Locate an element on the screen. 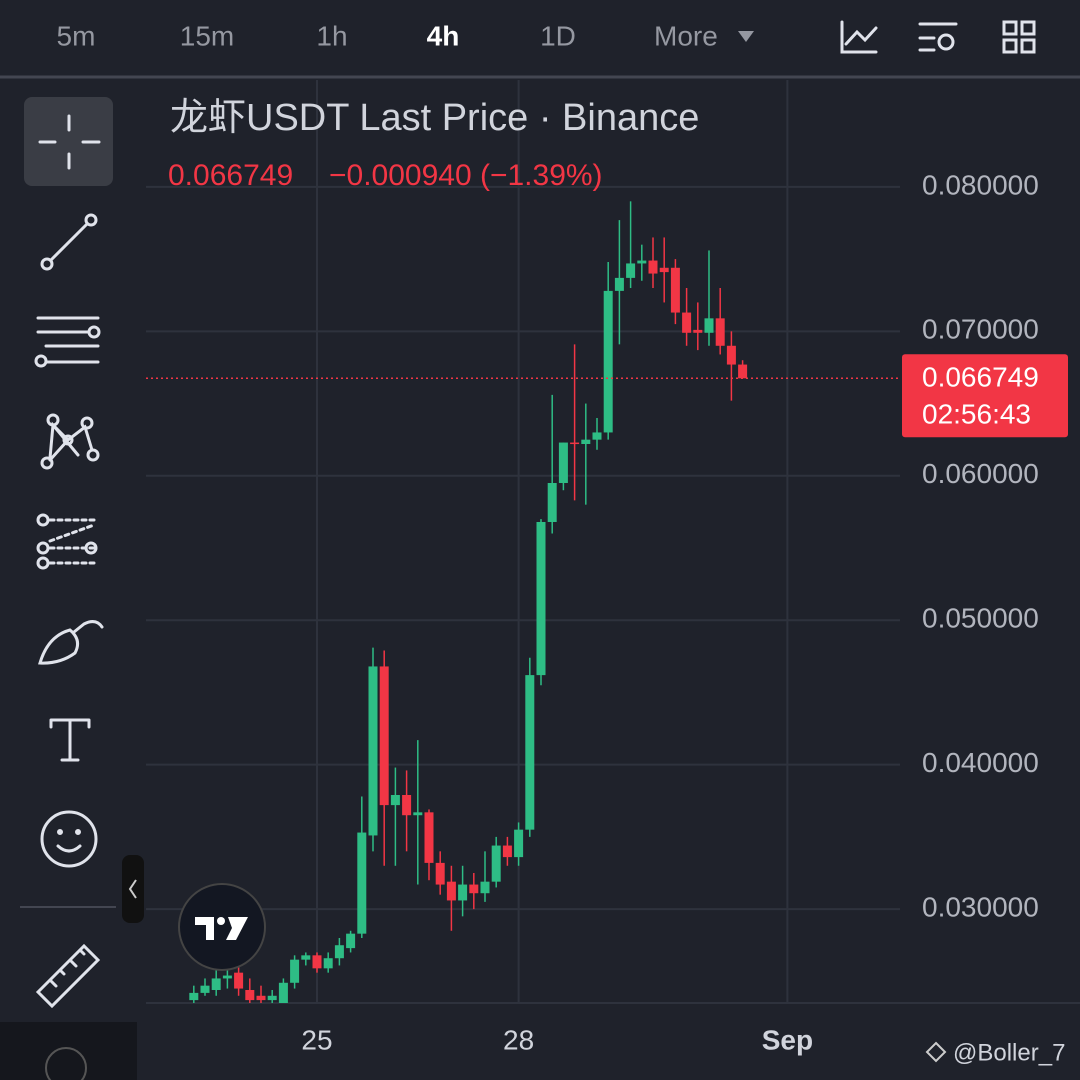 The image size is (1080, 1080). y-tick-label: 0.050000 is located at coordinates (980, 618).